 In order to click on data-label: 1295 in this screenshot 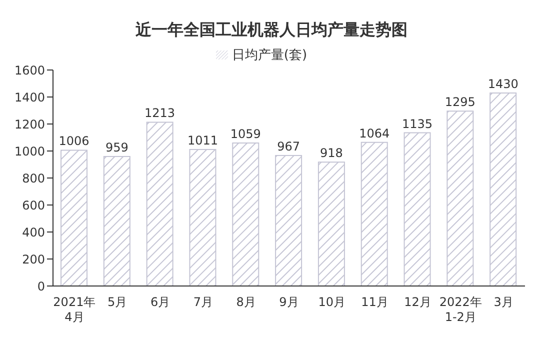, I will do `click(460, 102)`.